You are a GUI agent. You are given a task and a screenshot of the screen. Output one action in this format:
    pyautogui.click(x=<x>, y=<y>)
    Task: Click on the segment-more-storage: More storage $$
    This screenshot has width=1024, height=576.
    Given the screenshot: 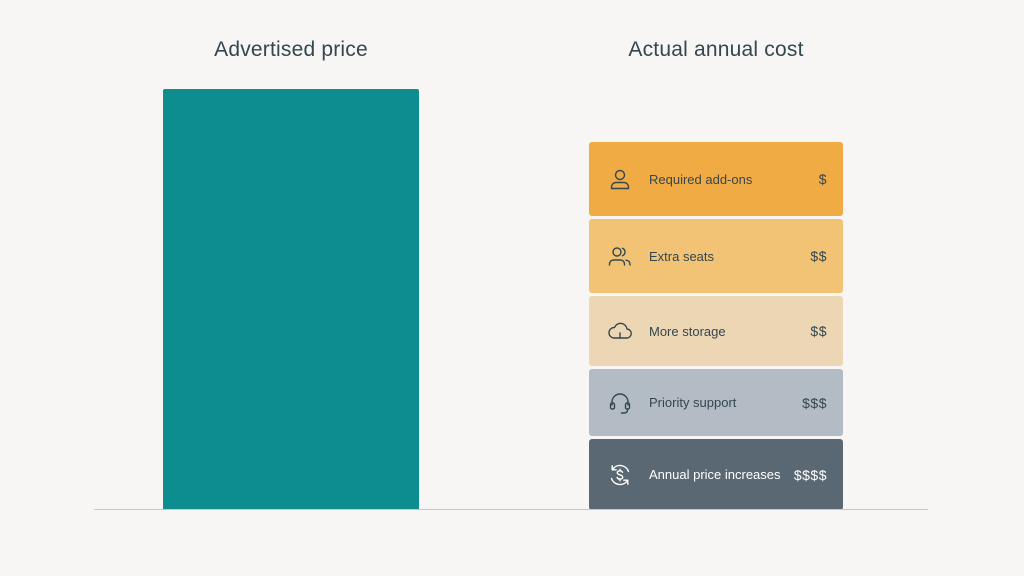 What is the action you would take?
    pyautogui.click(x=716, y=331)
    